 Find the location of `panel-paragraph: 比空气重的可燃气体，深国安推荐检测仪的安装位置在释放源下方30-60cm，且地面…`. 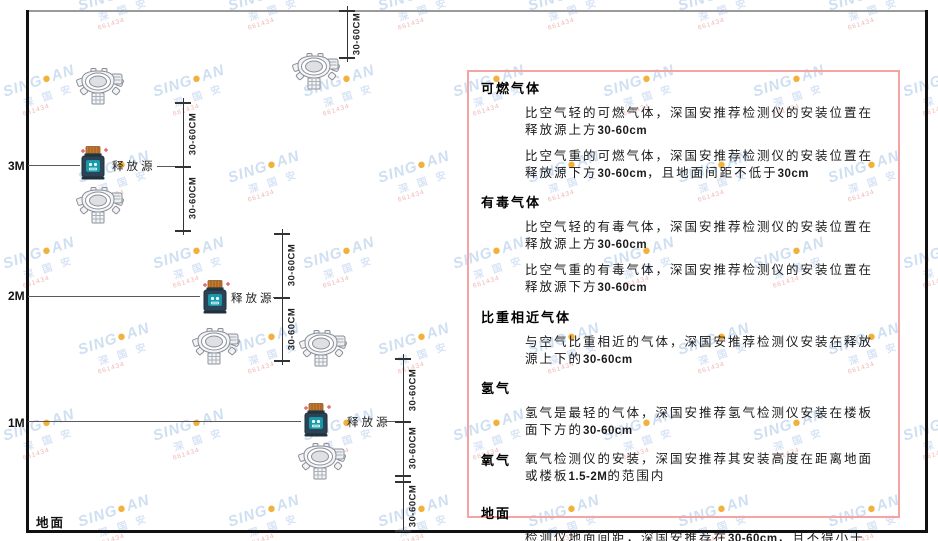

panel-paragraph: 比空气重的可燃气体，深国安推荐检测仪的安装位置在释放源下方30-60cm，且地面… is located at coordinates (699, 163).